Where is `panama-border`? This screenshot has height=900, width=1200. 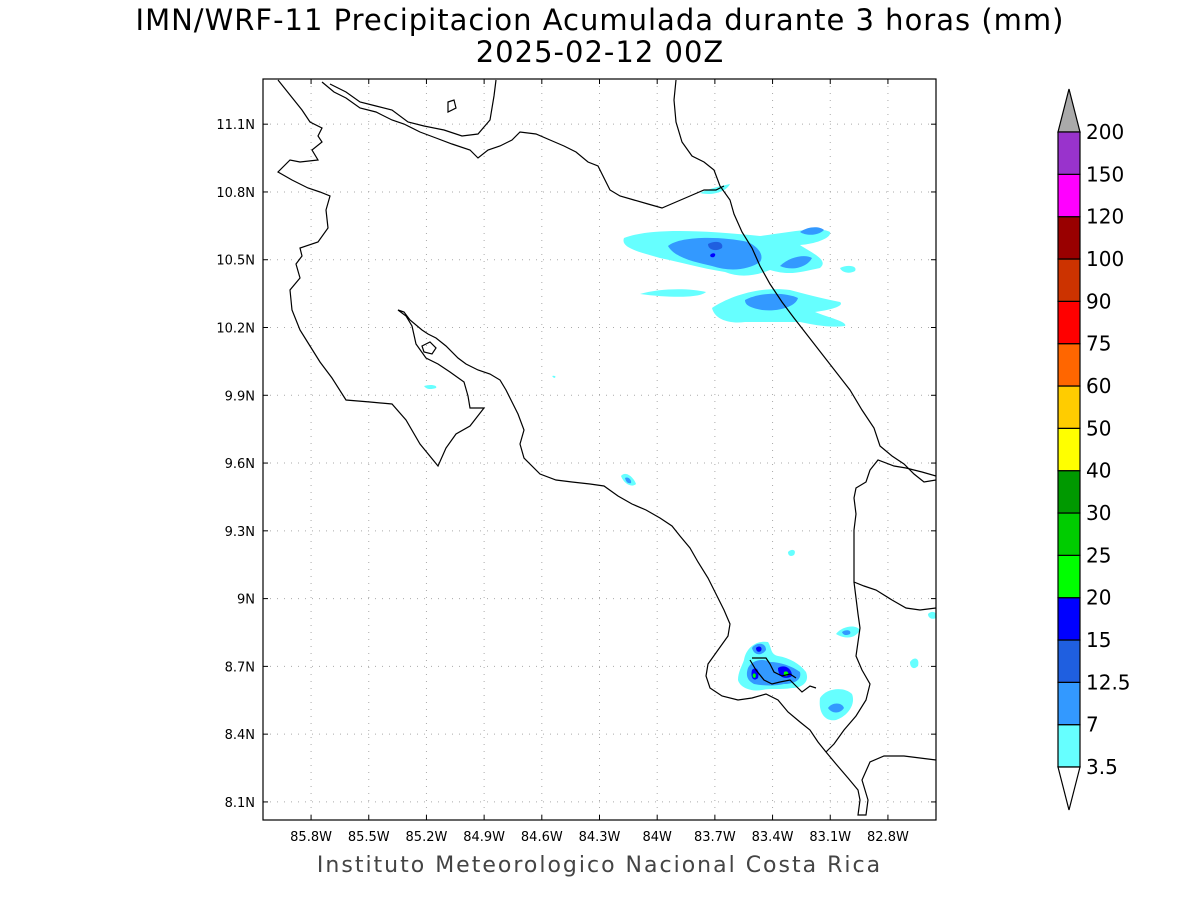
panama-border is located at coordinates (894, 535).